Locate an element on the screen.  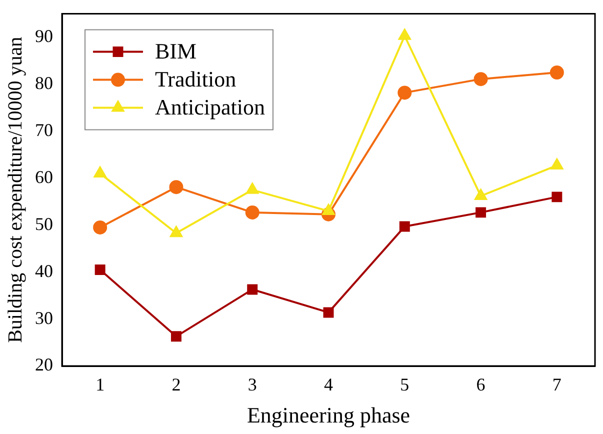
legend-label: Tradition is located at coordinates (195, 79).